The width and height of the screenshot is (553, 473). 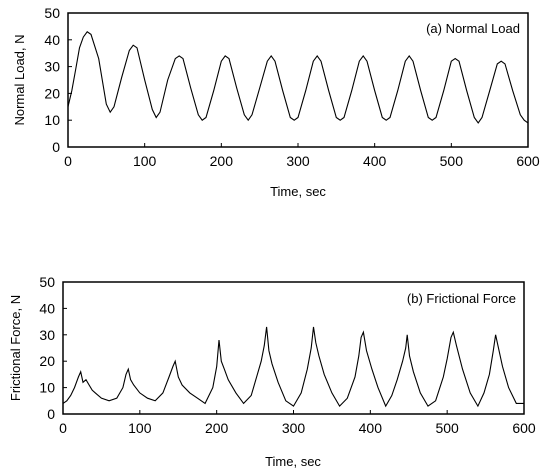 What do you see at coordinates (473, 28) in the screenshot?
I see `panel-label: (a) Normal Load` at bounding box center [473, 28].